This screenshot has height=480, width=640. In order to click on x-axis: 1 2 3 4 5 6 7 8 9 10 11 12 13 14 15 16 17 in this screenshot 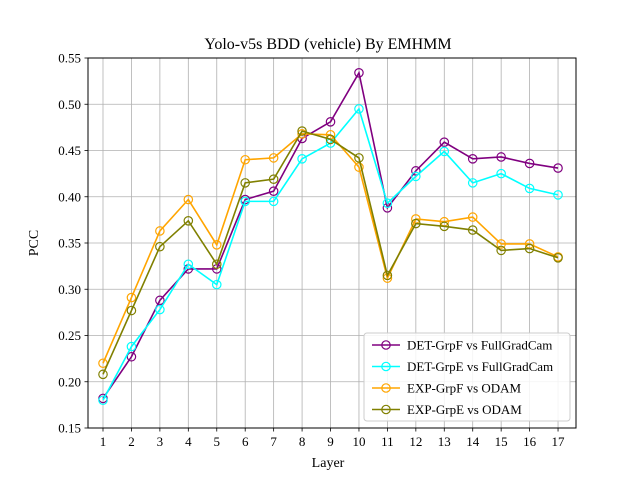, I will do `click(332, 438)`.